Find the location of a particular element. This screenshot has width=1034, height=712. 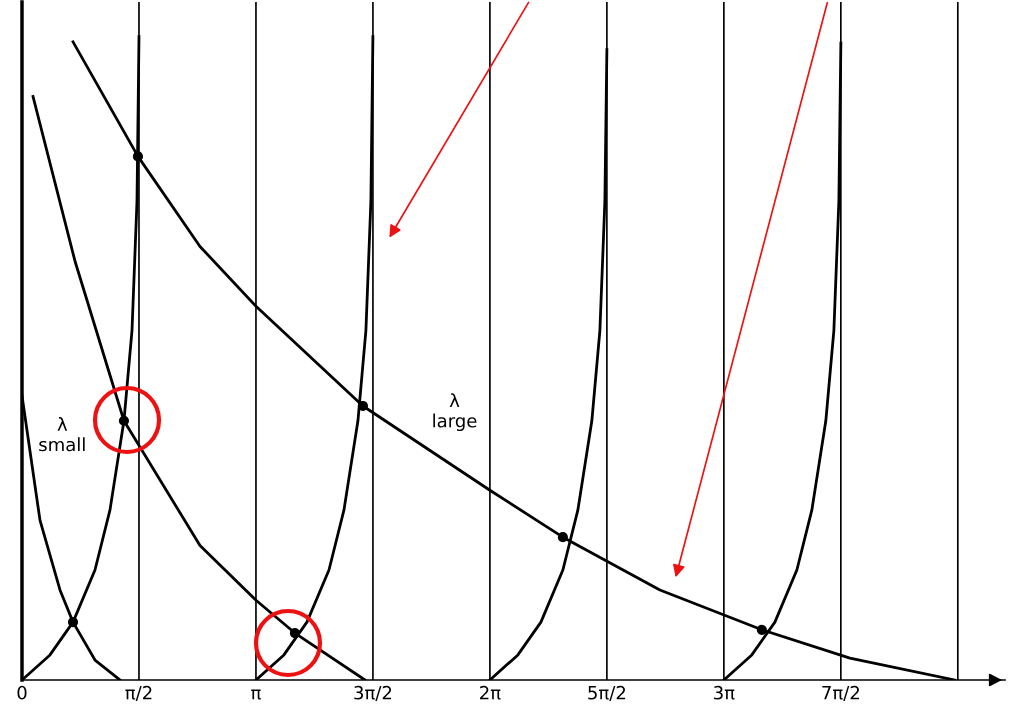

x-tick-label: 3π is located at coordinates (724, 692).